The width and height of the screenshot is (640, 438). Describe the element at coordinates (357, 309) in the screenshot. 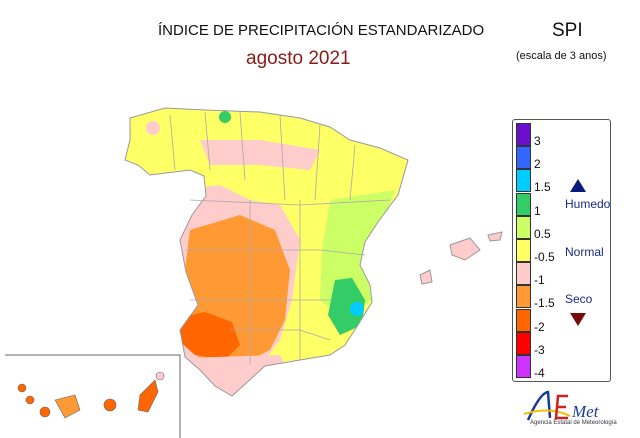

I see `region-very-wet` at that location.